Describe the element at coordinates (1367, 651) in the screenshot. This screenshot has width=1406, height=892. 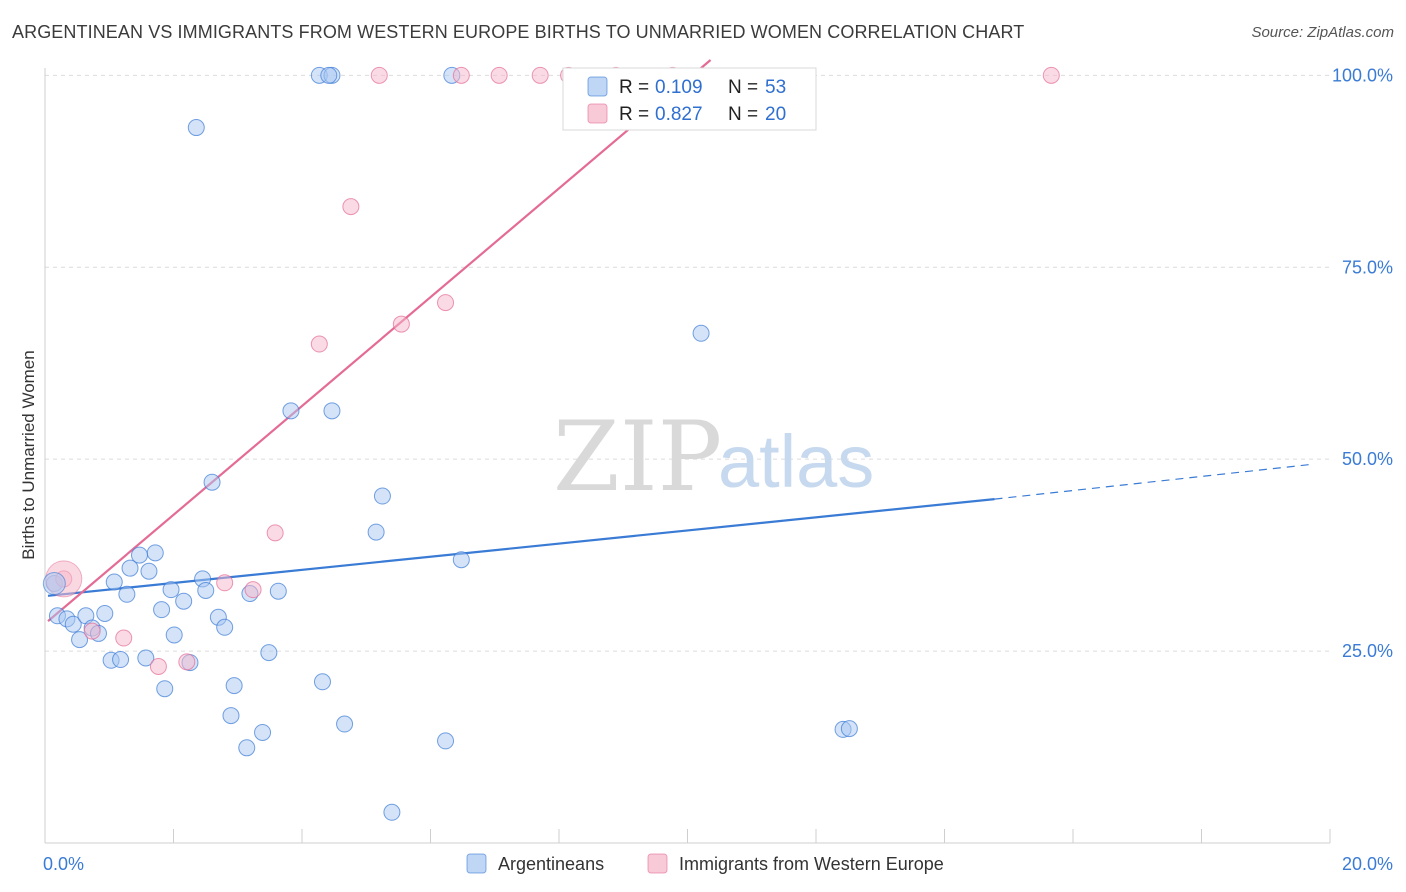
I see `y-tick-label: 25.0%` at that location.